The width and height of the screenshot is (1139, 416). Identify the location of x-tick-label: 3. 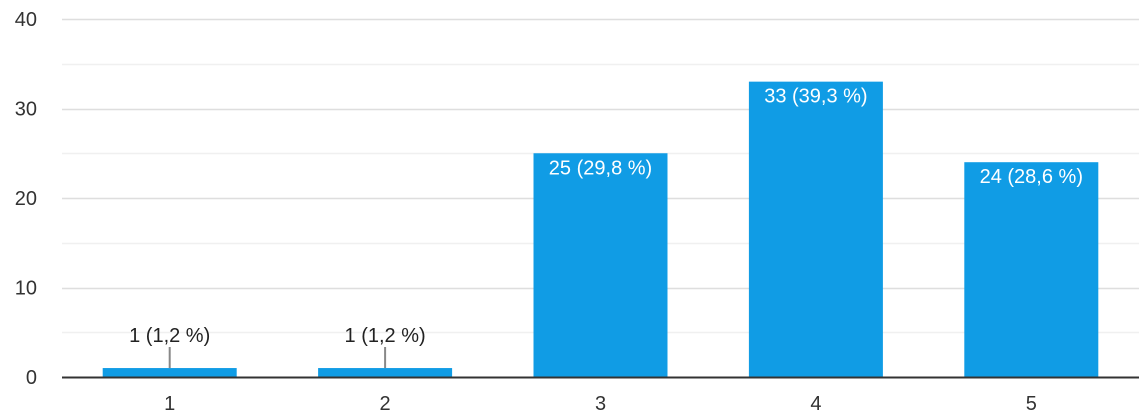
(600, 404).